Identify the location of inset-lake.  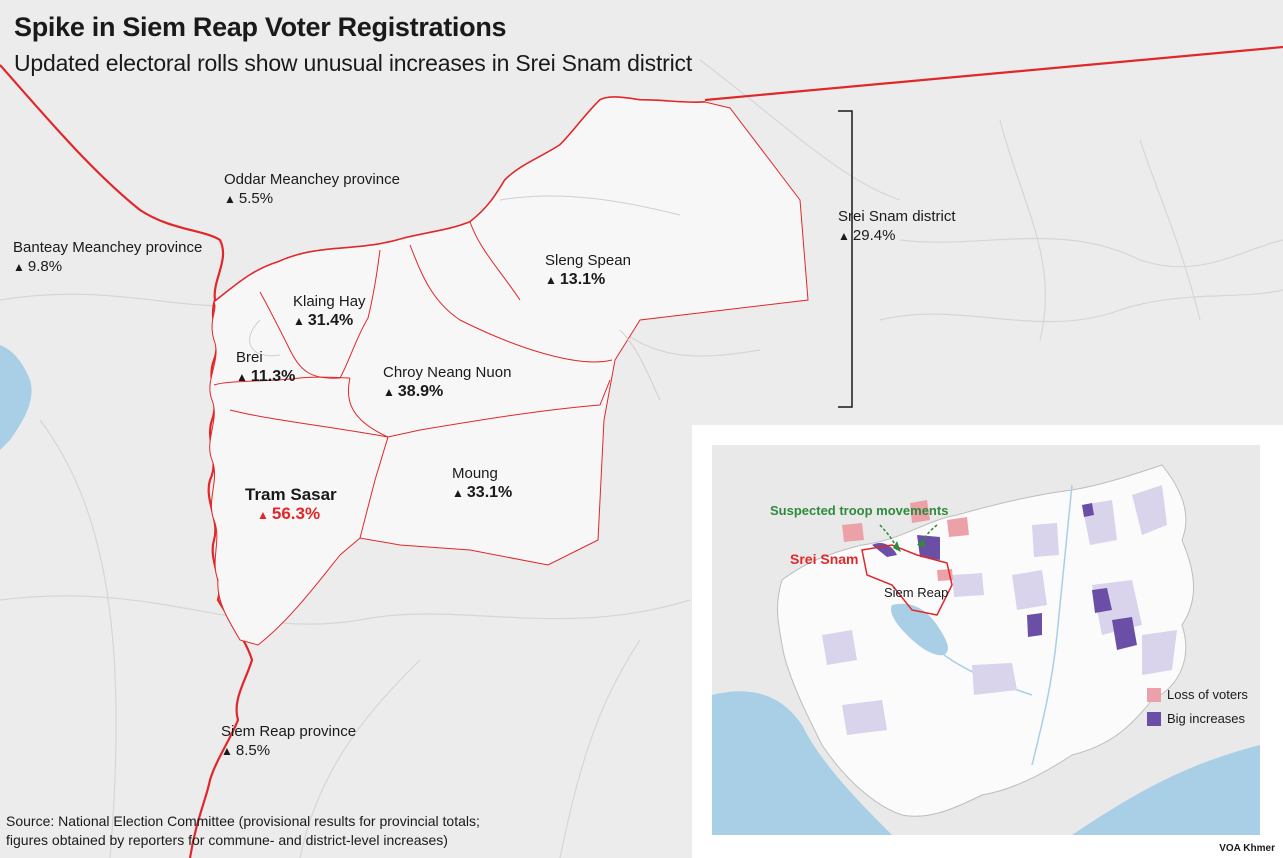
(919, 629).